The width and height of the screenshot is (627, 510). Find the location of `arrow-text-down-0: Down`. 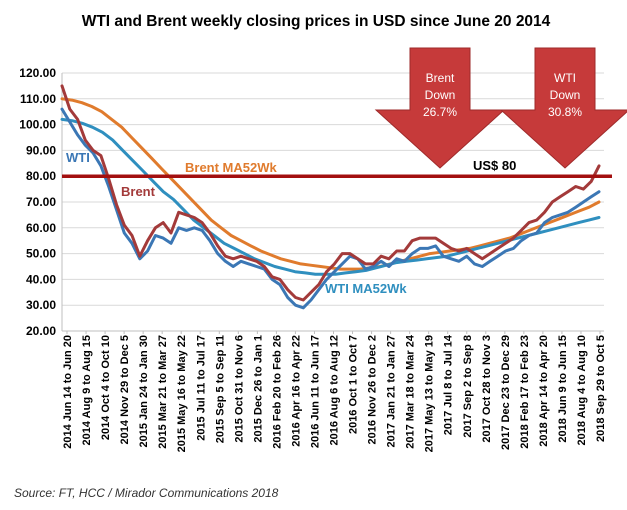

arrow-text-down-0: Down is located at coordinates (440, 95).